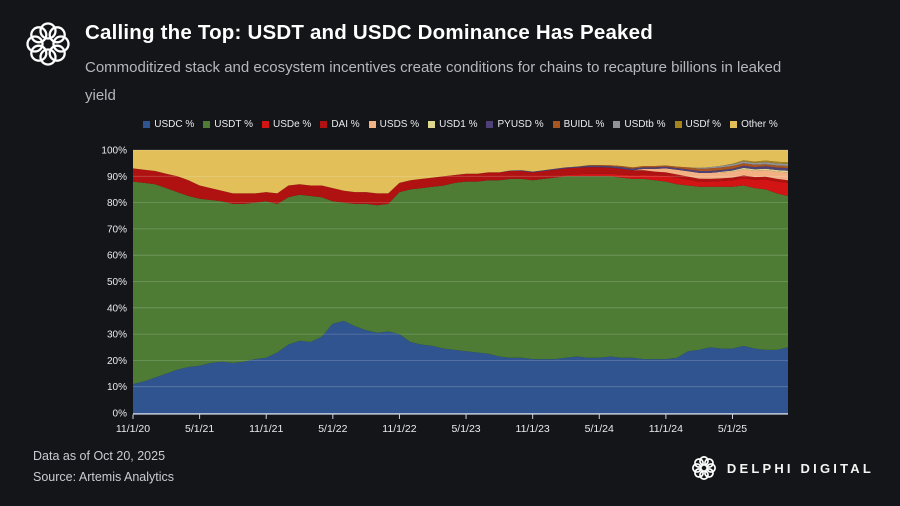 Image resolution: width=900 pixels, height=506 pixels. Describe the element at coordinates (133, 429) in the screenshot. I see `x-tick-label: 11/1/20` at that location.